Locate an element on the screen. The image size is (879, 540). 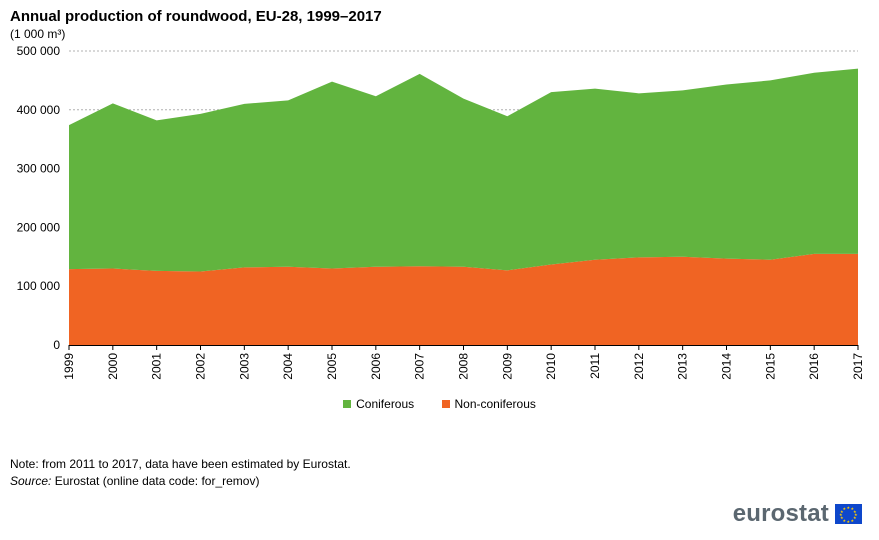
x-tick-label-2014: 2014 is located at coordinates (727, 366).